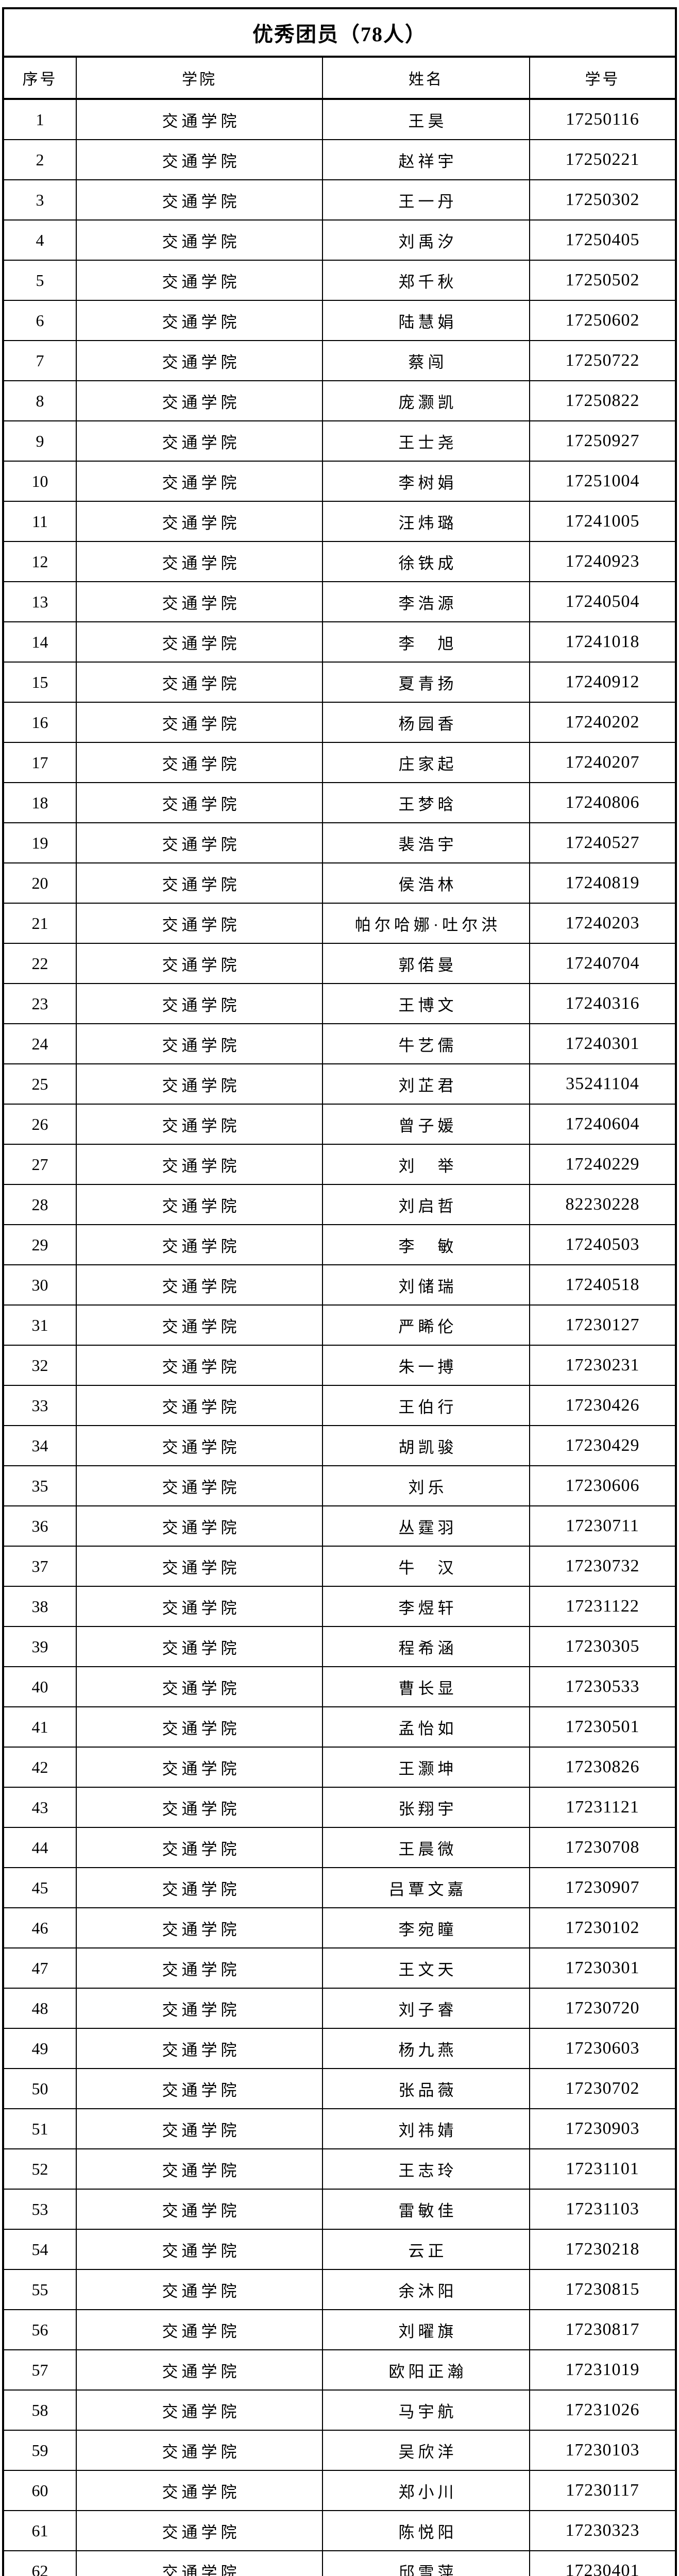 Image resolution: width=679 pixels, height=2576 pixels. What do you see at coordinates (339, 883) in the screenshot?
I see `table-row: 20 交通学院 侯浩林 17240819` at bounding box center [339, 883].